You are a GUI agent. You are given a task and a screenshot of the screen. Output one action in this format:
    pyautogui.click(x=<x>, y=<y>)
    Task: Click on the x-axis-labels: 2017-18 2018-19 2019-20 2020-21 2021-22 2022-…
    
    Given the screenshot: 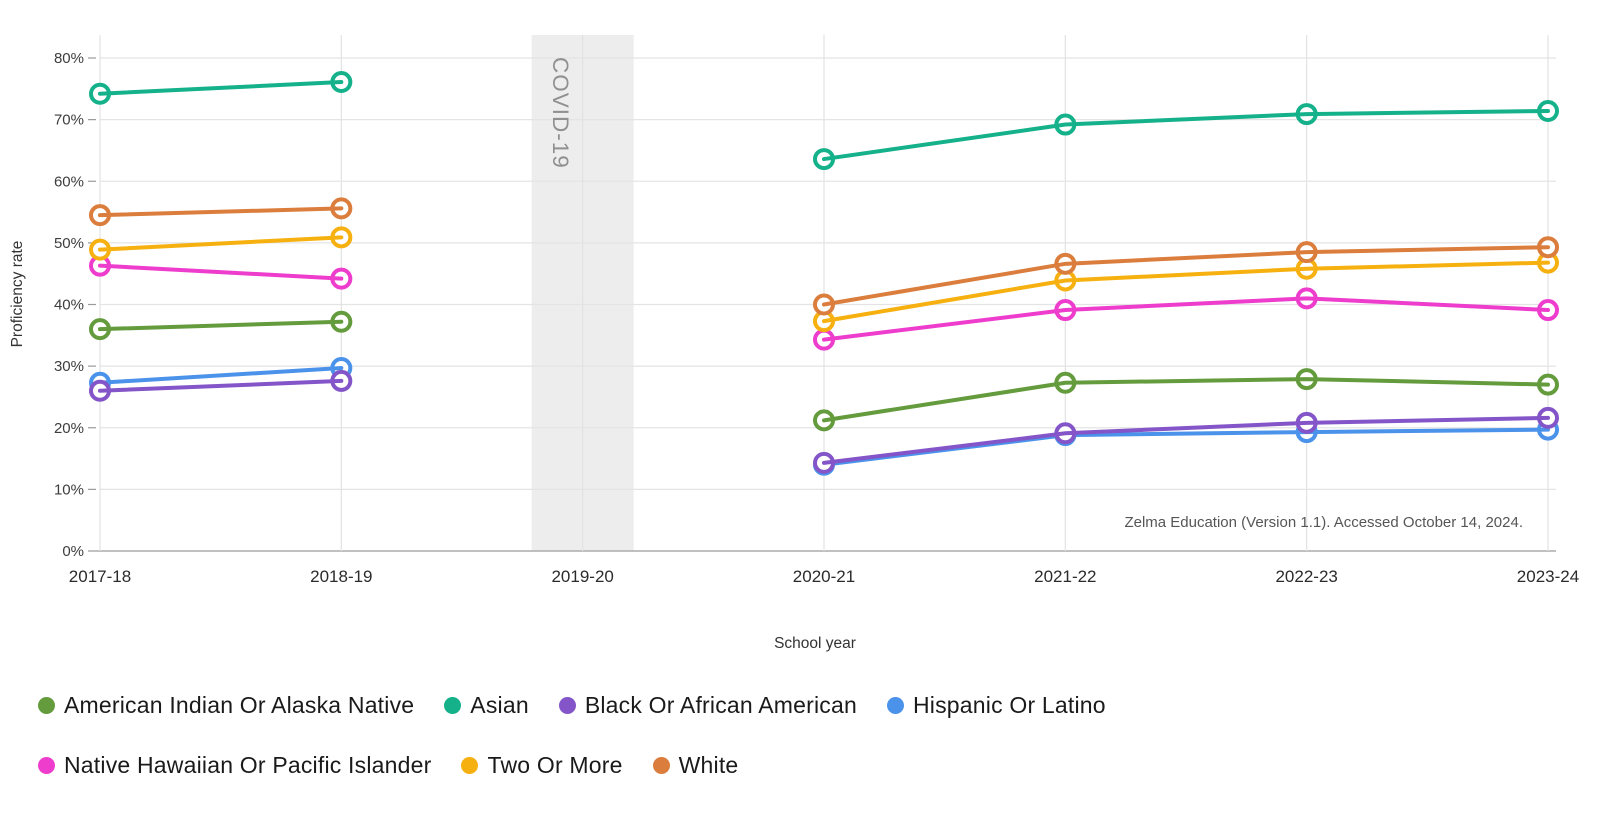 What is the action you would take?
    pyautogui.click(x=824, y=576)
    